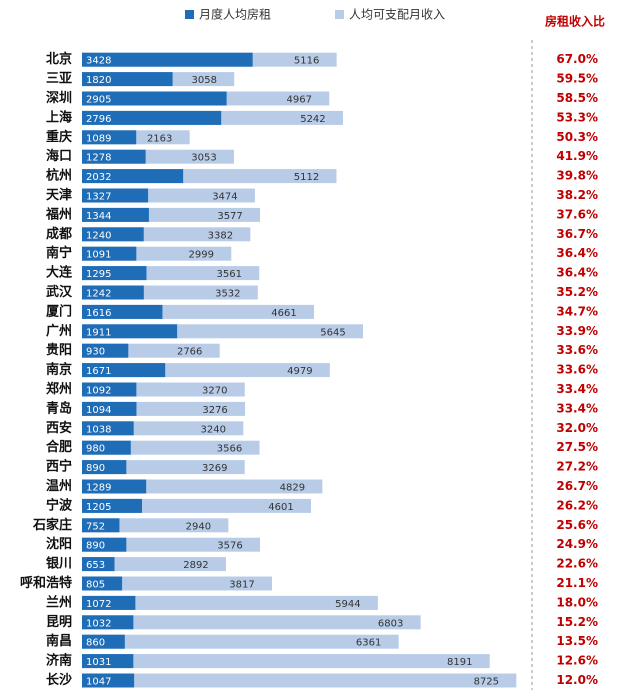 Image resolution: width=625 pixels, height=694 pixels. Describe the element at coordinates (59, 370) in the screenshot. I see `category-label: 南京` at that location.